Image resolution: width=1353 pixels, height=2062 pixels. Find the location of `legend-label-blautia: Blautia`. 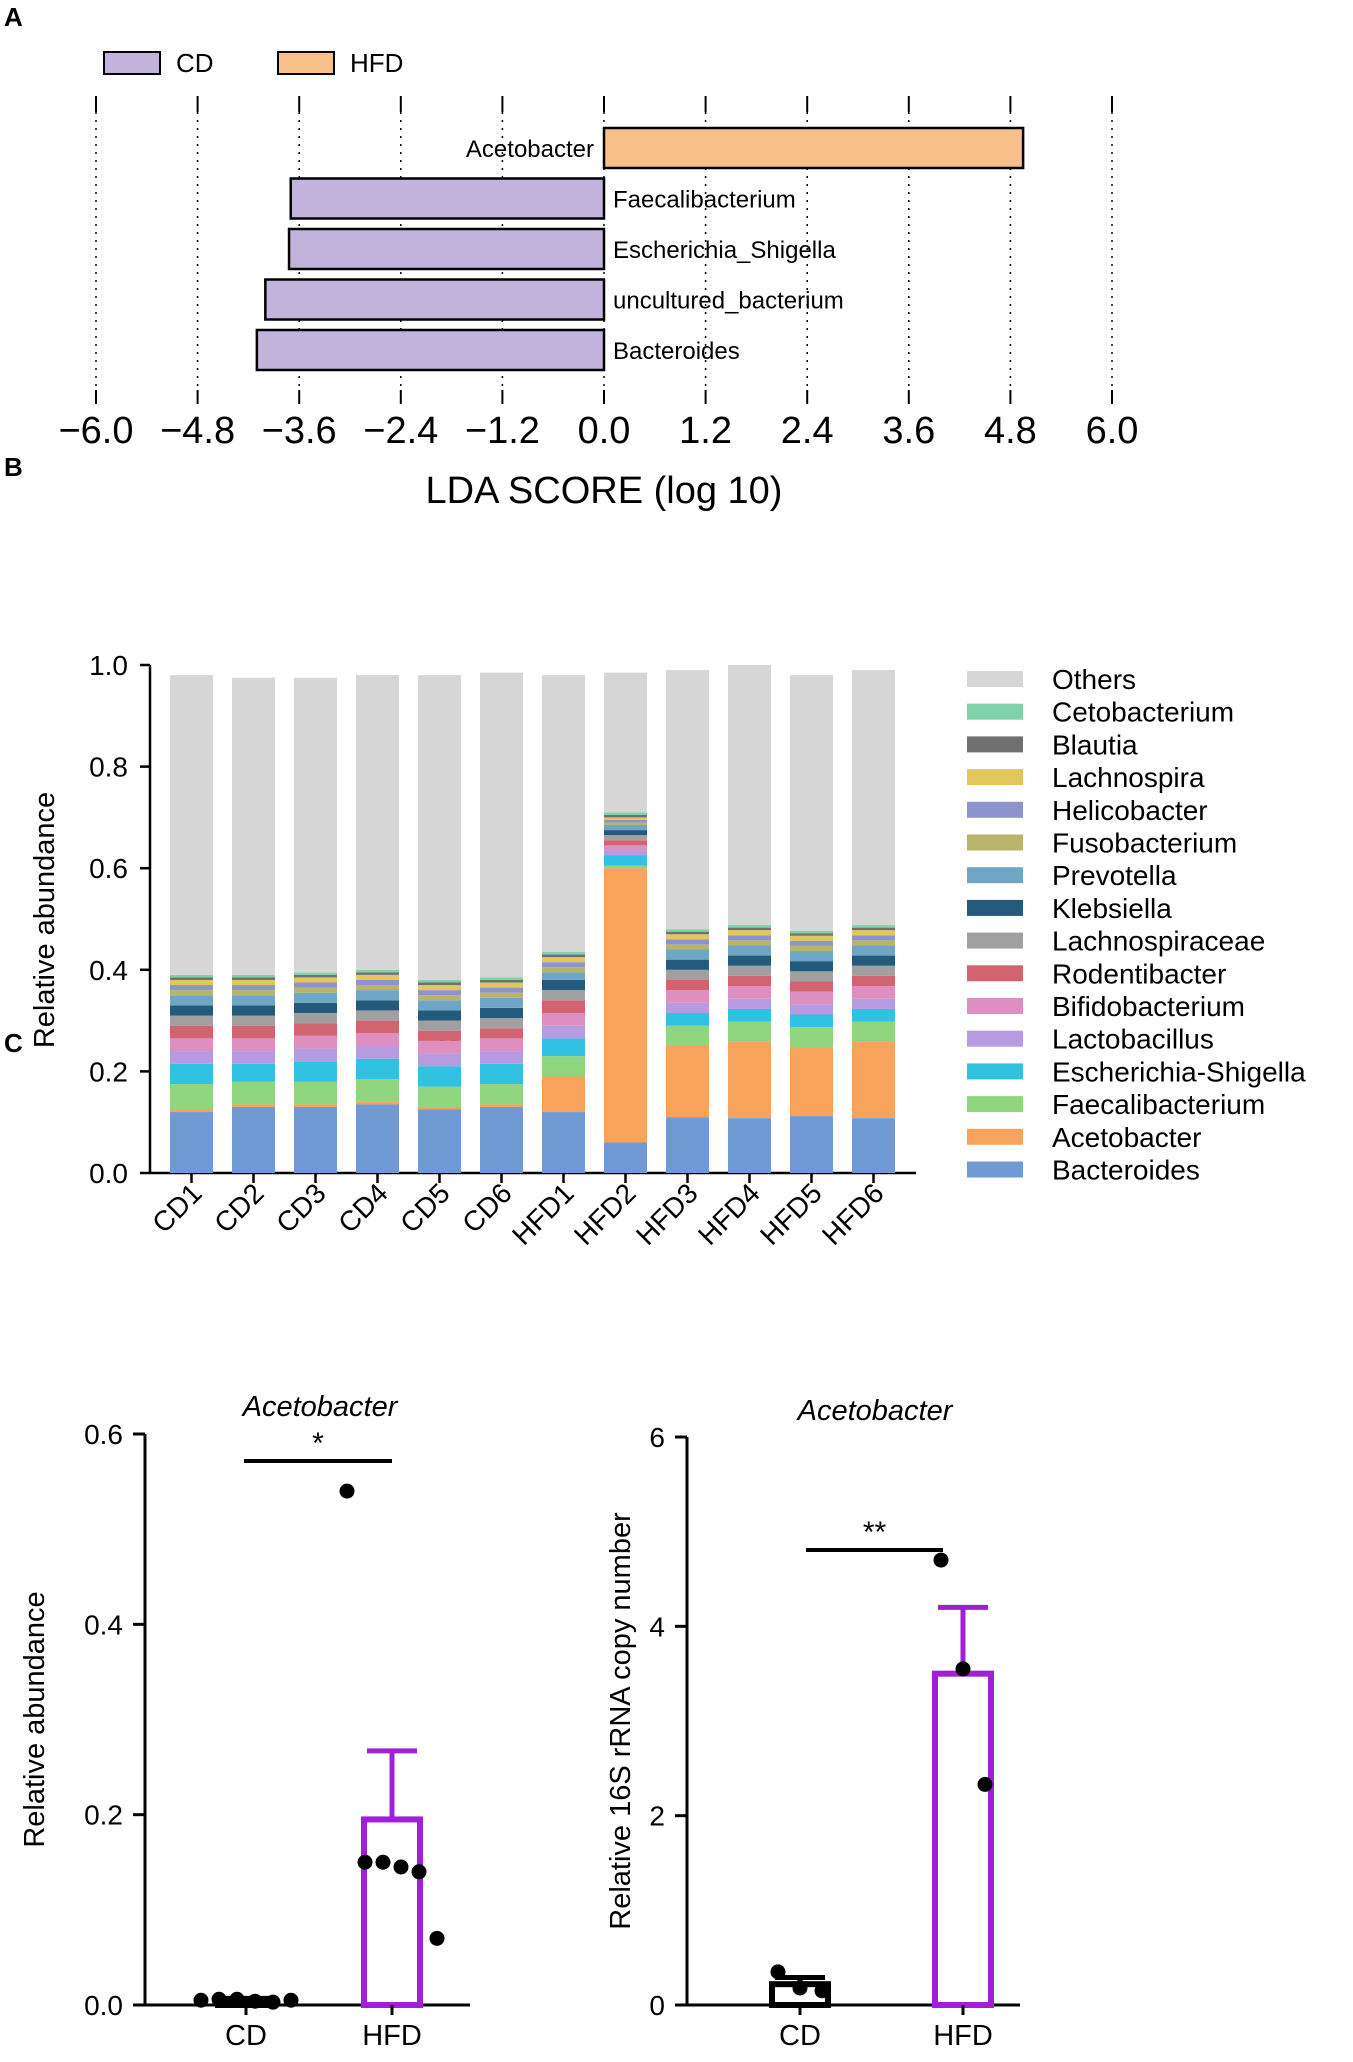

legend-label-blautia: Blautia is located at coordinates (1095, 744).